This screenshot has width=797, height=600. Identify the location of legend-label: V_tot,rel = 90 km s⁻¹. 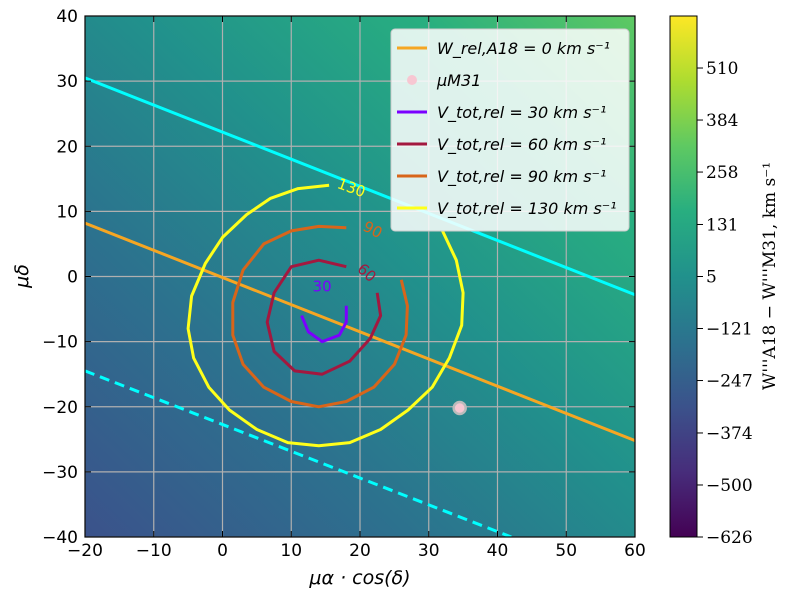
(521, 177).